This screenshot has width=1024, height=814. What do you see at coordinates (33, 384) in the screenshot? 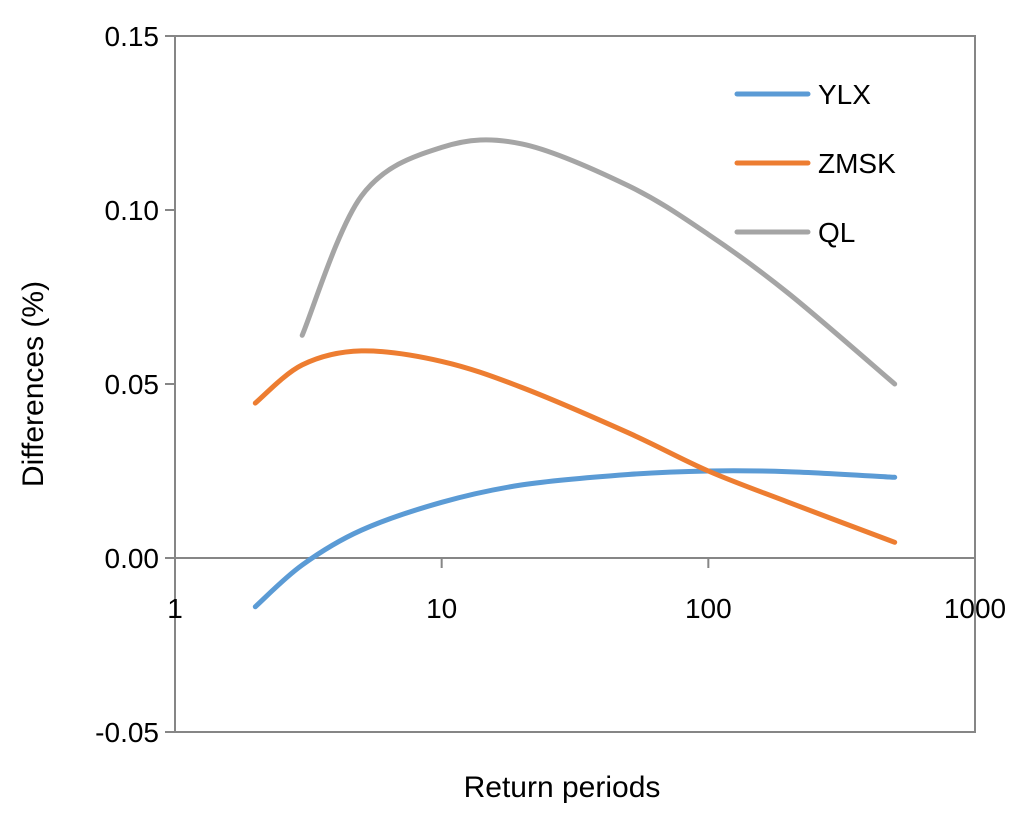
I see `y-axis-title: Differences (%)` at bounding box center [33, 384].